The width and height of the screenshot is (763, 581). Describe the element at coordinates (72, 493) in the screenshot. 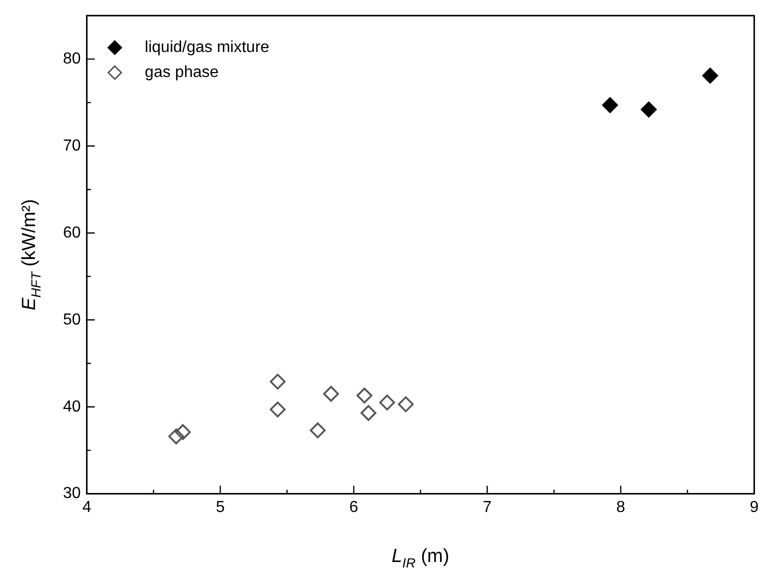

I see `y-tick-label: 30` at that location.